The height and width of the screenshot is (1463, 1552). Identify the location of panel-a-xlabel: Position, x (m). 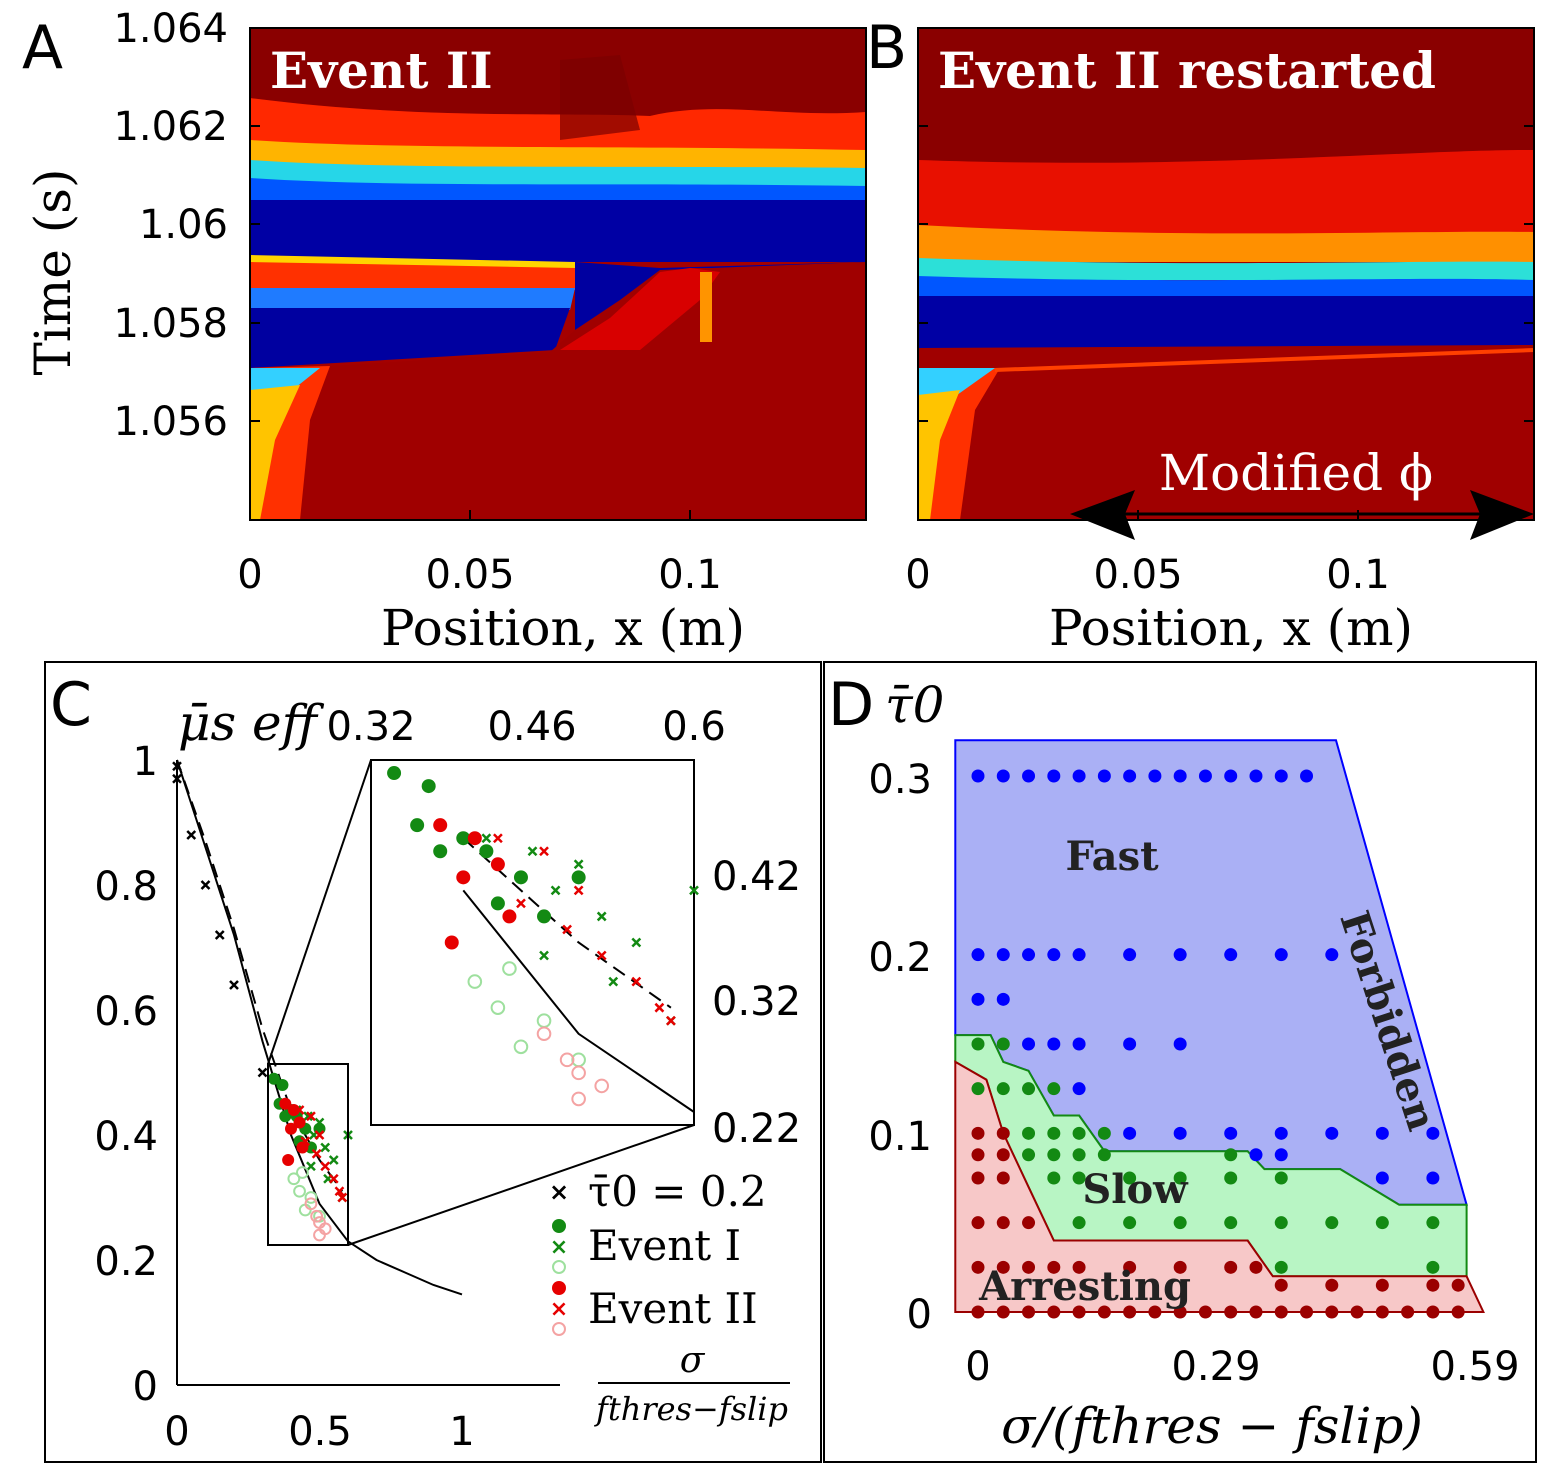
(563, 628).